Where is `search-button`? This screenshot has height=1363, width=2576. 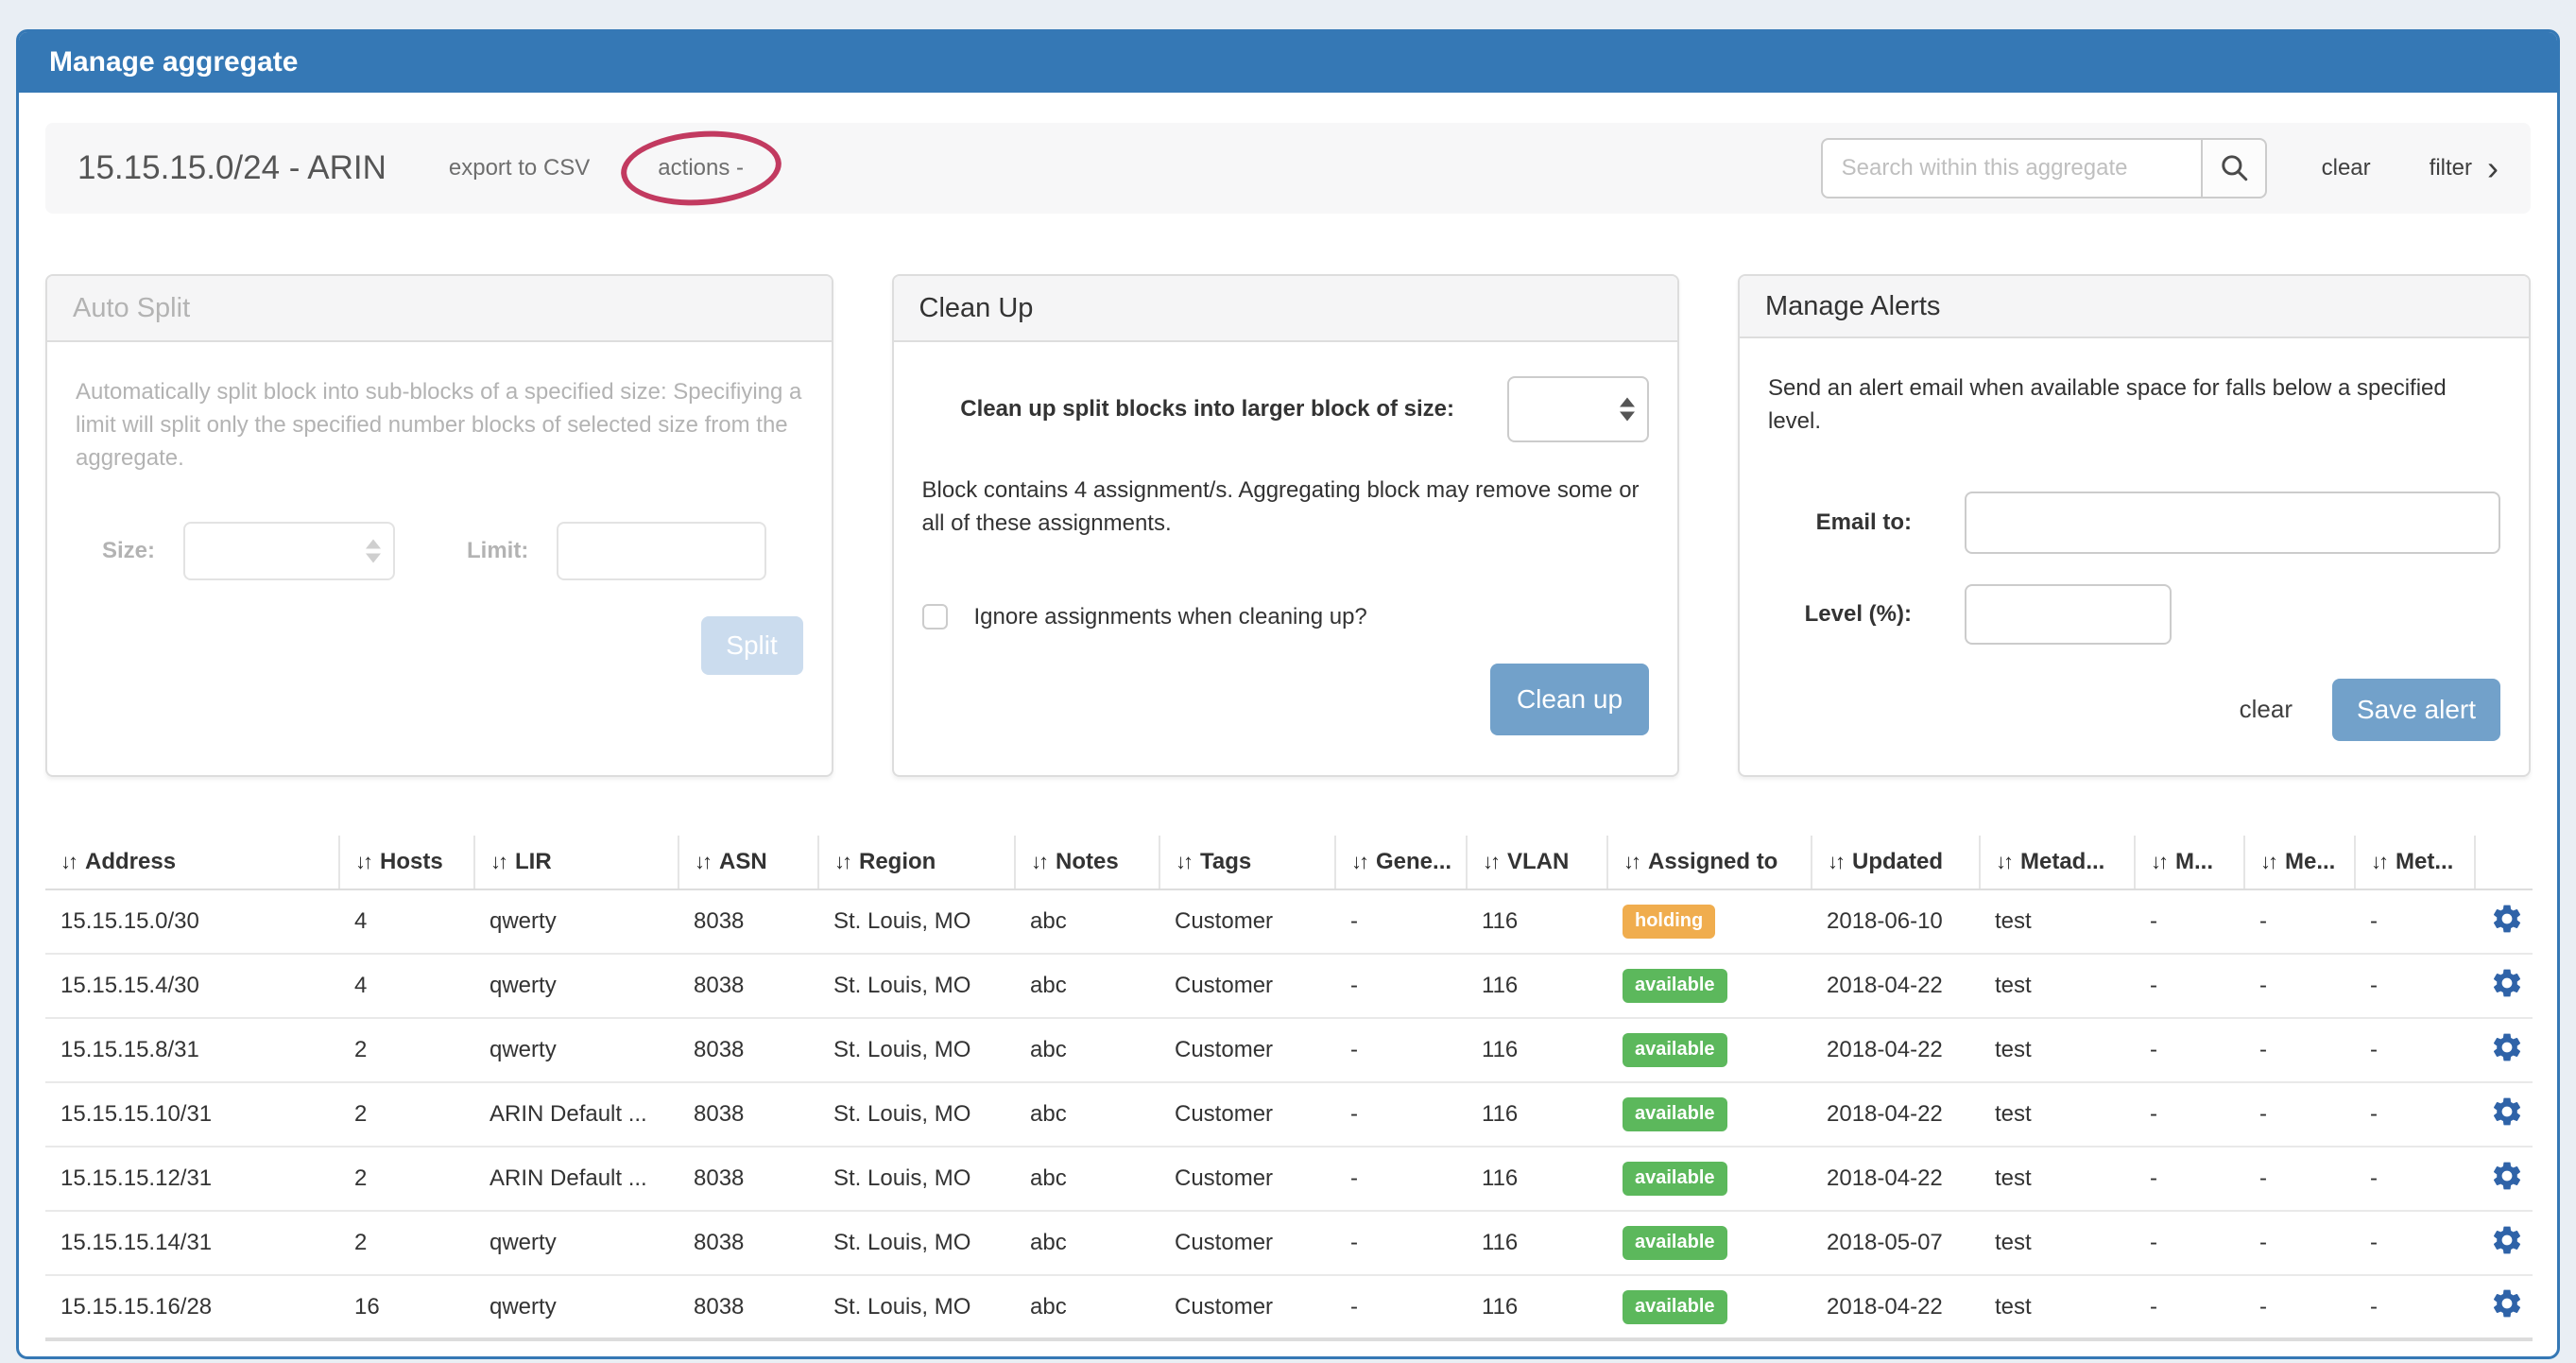 search-button is located at coordinates (2233, 168).